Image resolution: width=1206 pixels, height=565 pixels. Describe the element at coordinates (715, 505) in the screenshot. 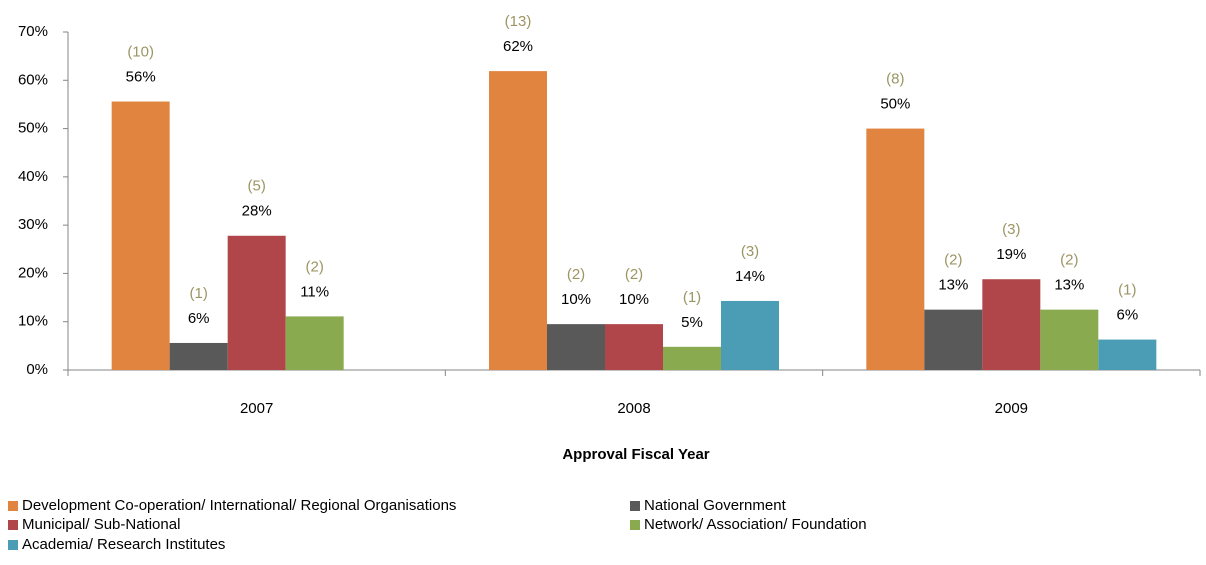

I see `legend-label: National Government` at that location.